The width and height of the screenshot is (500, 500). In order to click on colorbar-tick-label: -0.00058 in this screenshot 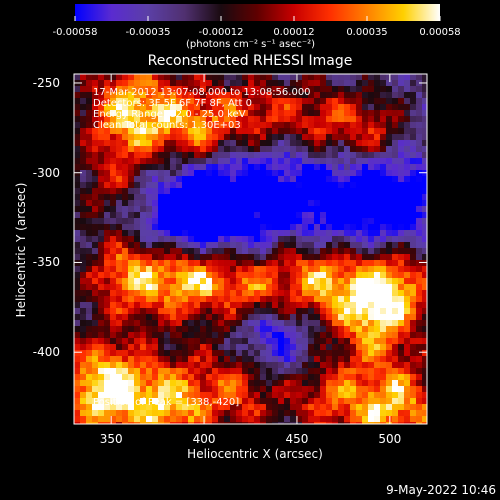, I will do `click(75, 32)`.